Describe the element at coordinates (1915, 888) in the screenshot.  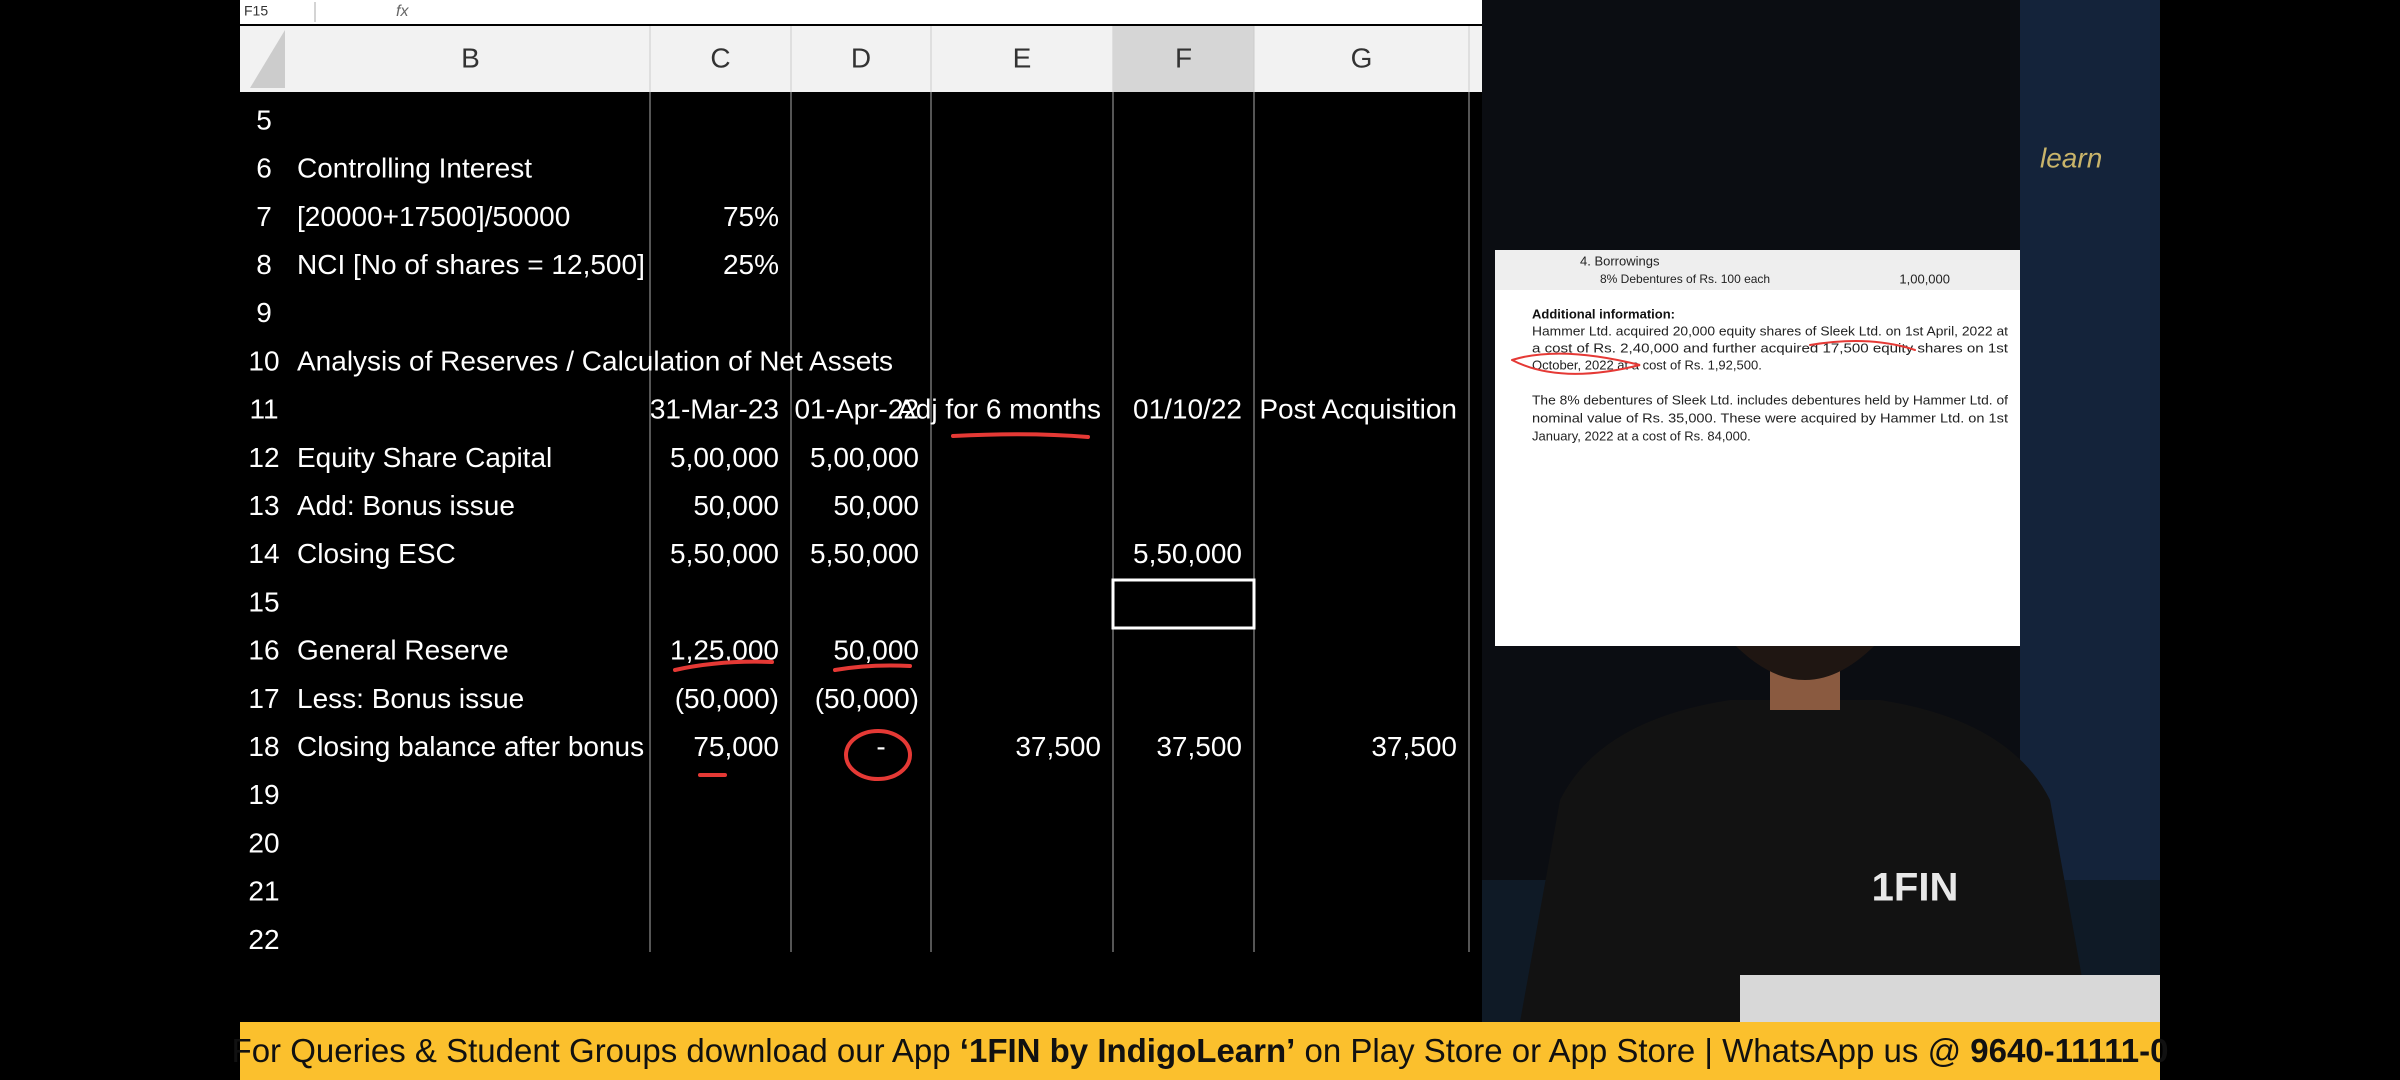
I see `shirt-logo: 1FIN` at that location.